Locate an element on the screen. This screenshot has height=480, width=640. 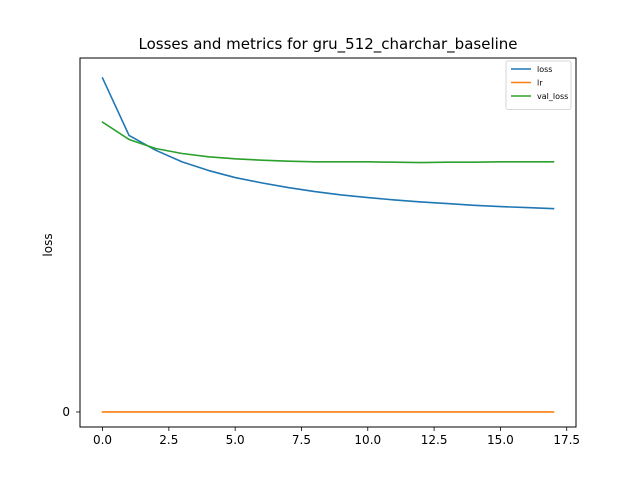
legend: loss lr val_loss is located at coordinates (538, 85).